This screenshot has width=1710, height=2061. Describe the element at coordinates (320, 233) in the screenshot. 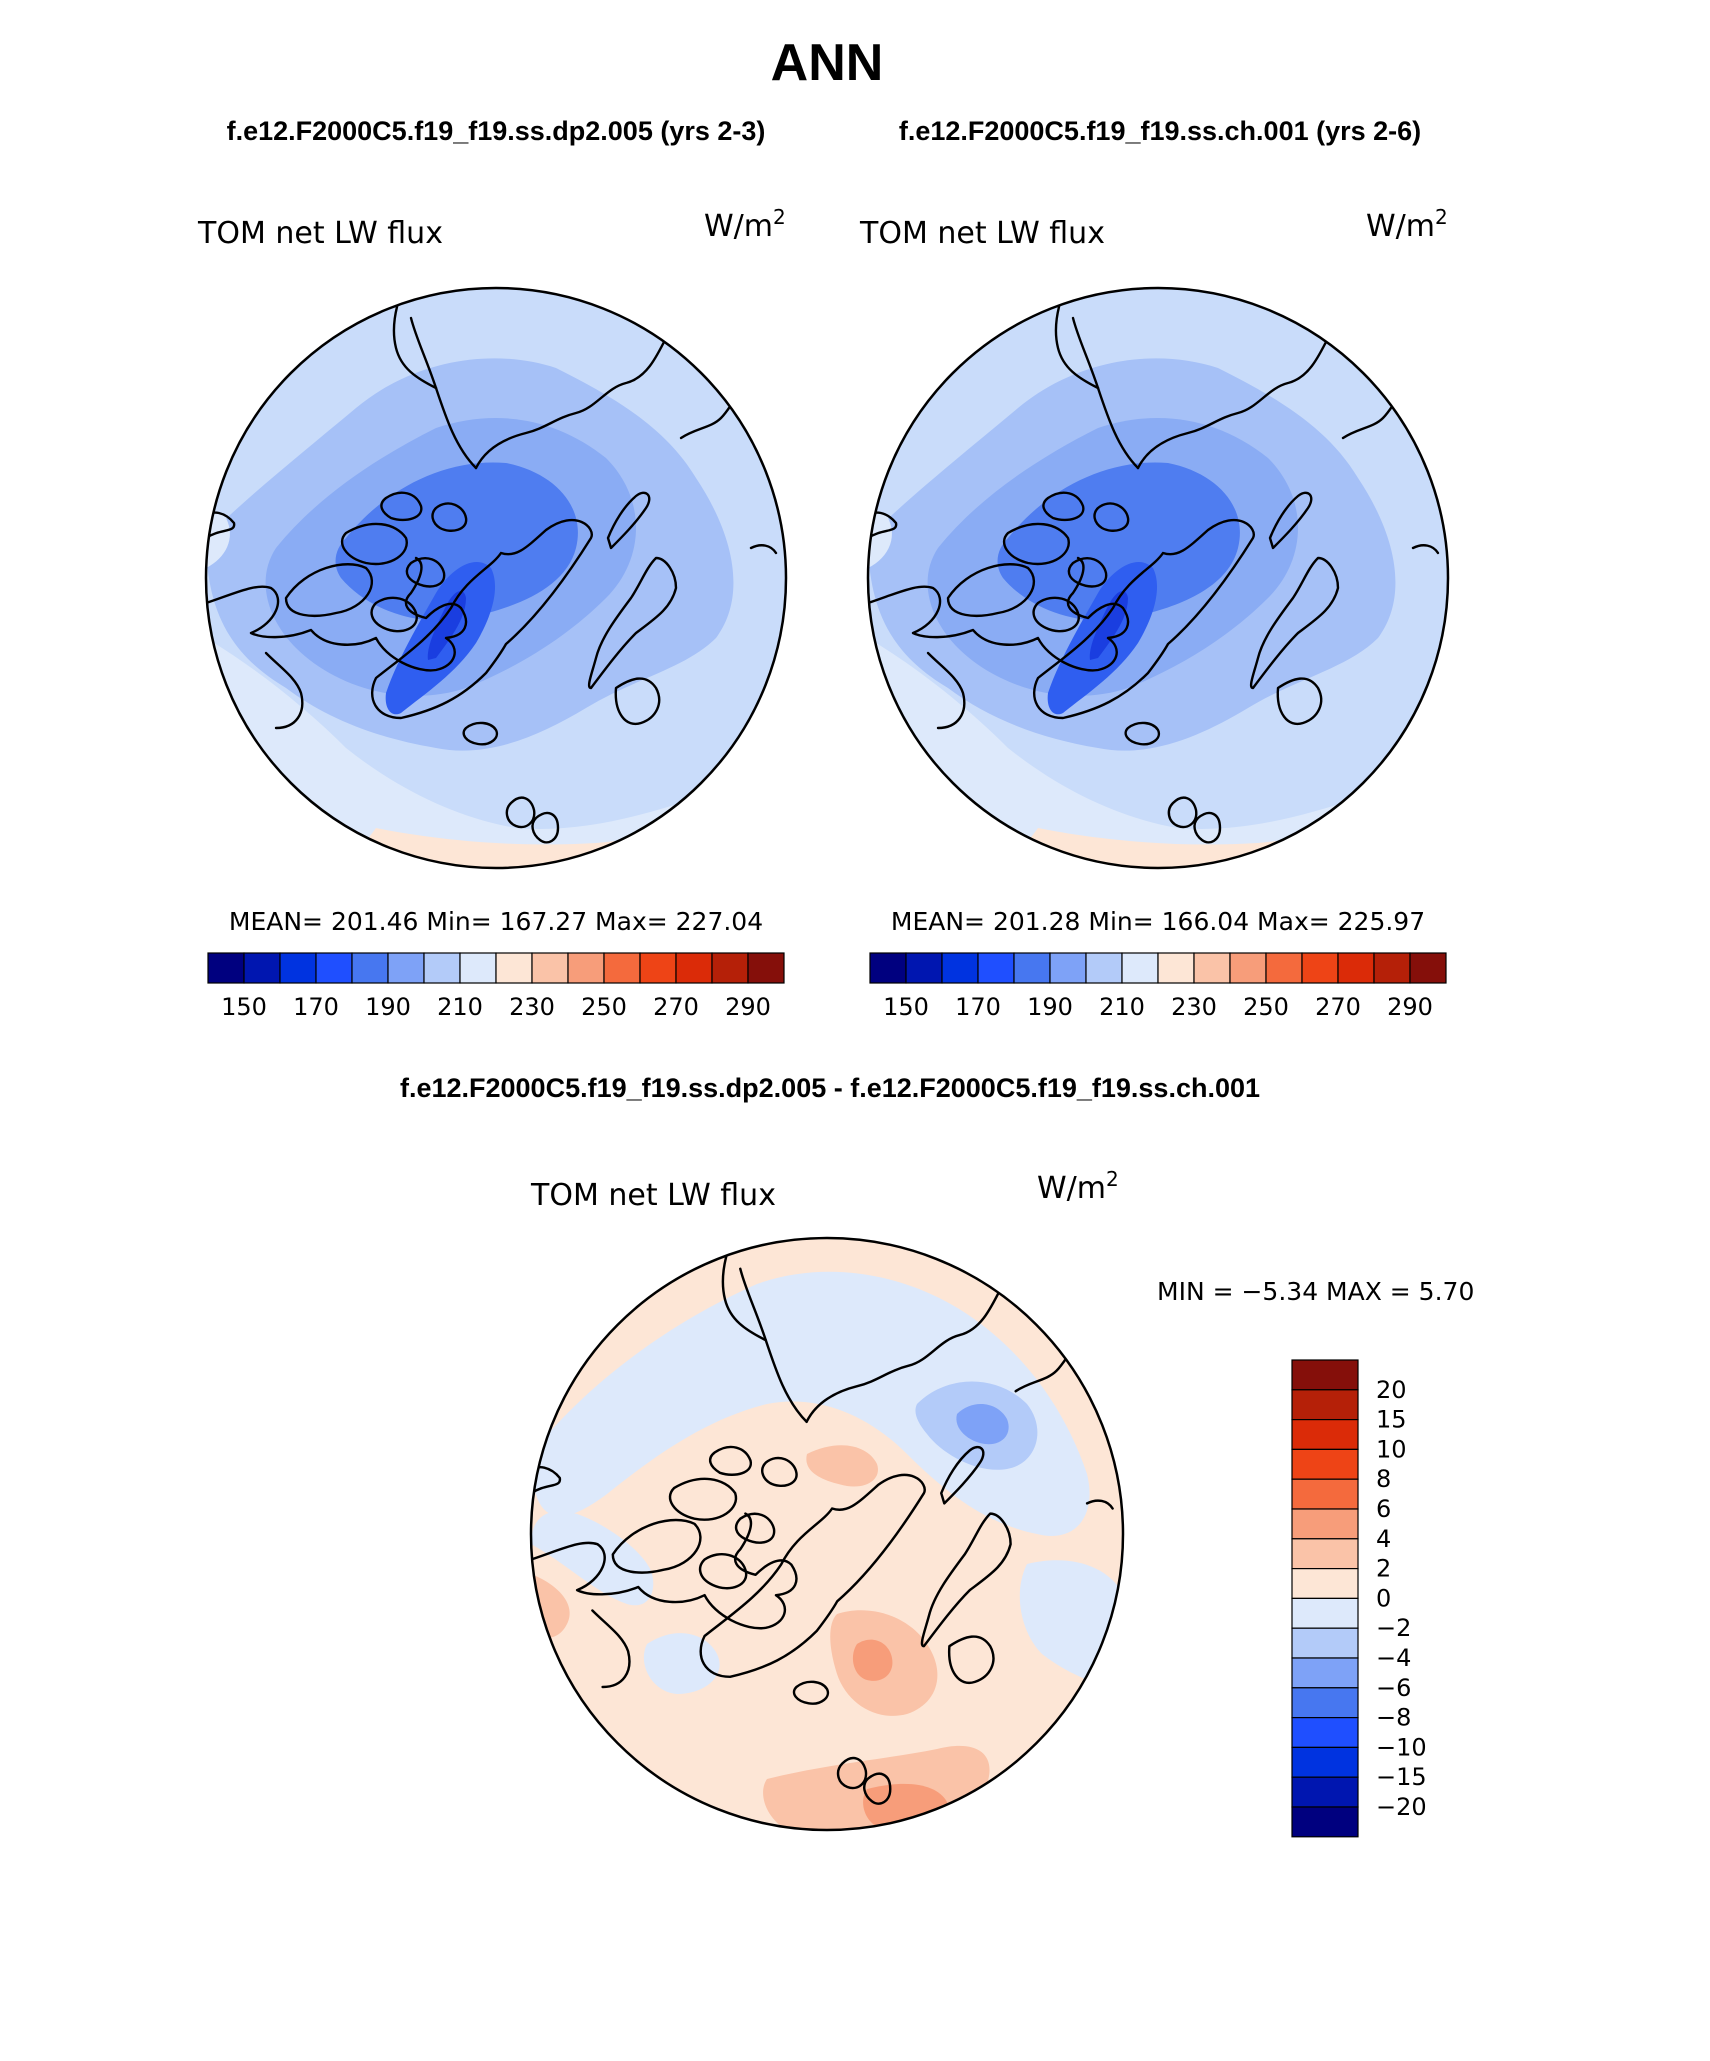

I see `panel-a-variable: TOM net LW flux` at that location.